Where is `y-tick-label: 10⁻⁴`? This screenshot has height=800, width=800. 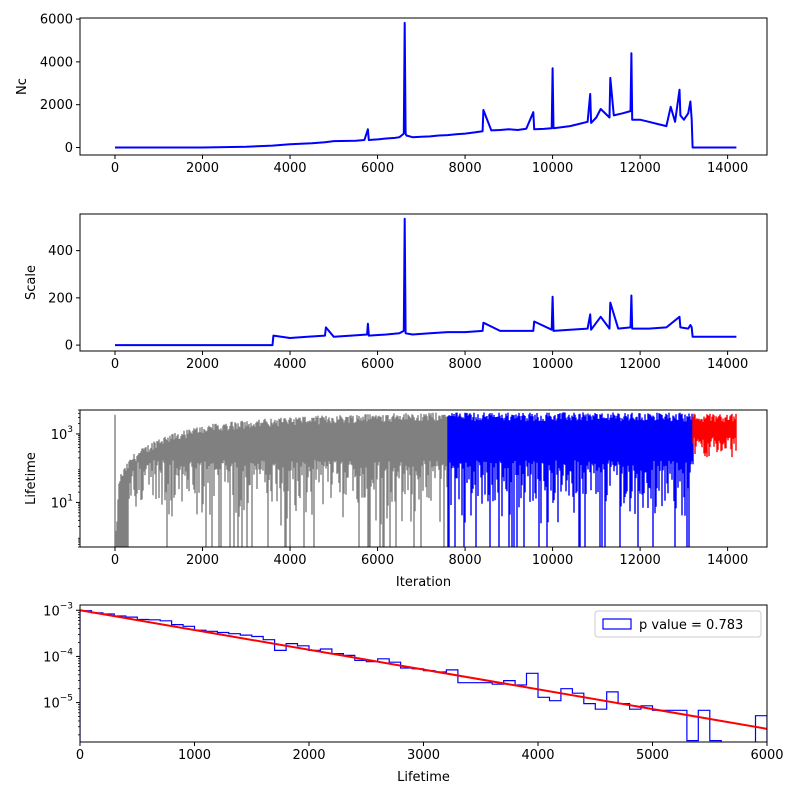 y-tick-label: 10⁻⁴ is located at coordinates (58, 656).